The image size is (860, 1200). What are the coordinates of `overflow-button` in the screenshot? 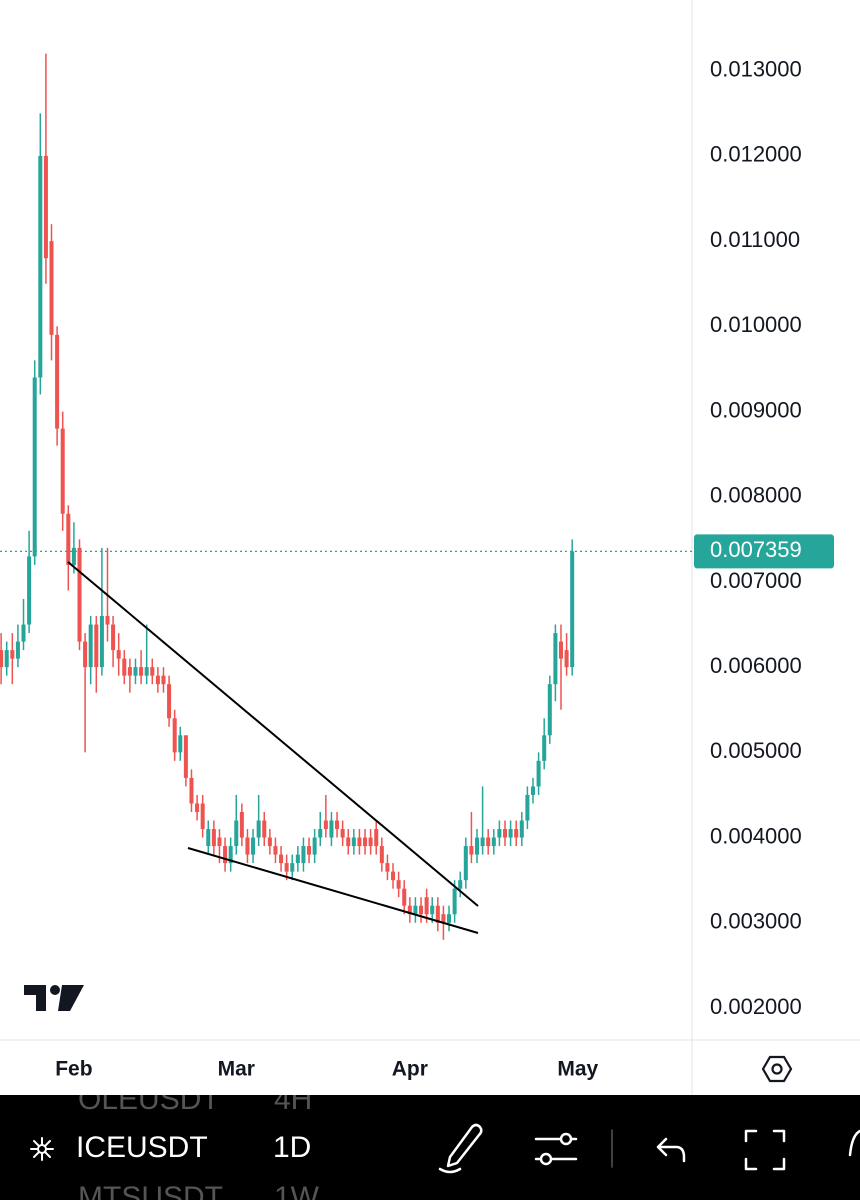 It's located at (854, 1143).